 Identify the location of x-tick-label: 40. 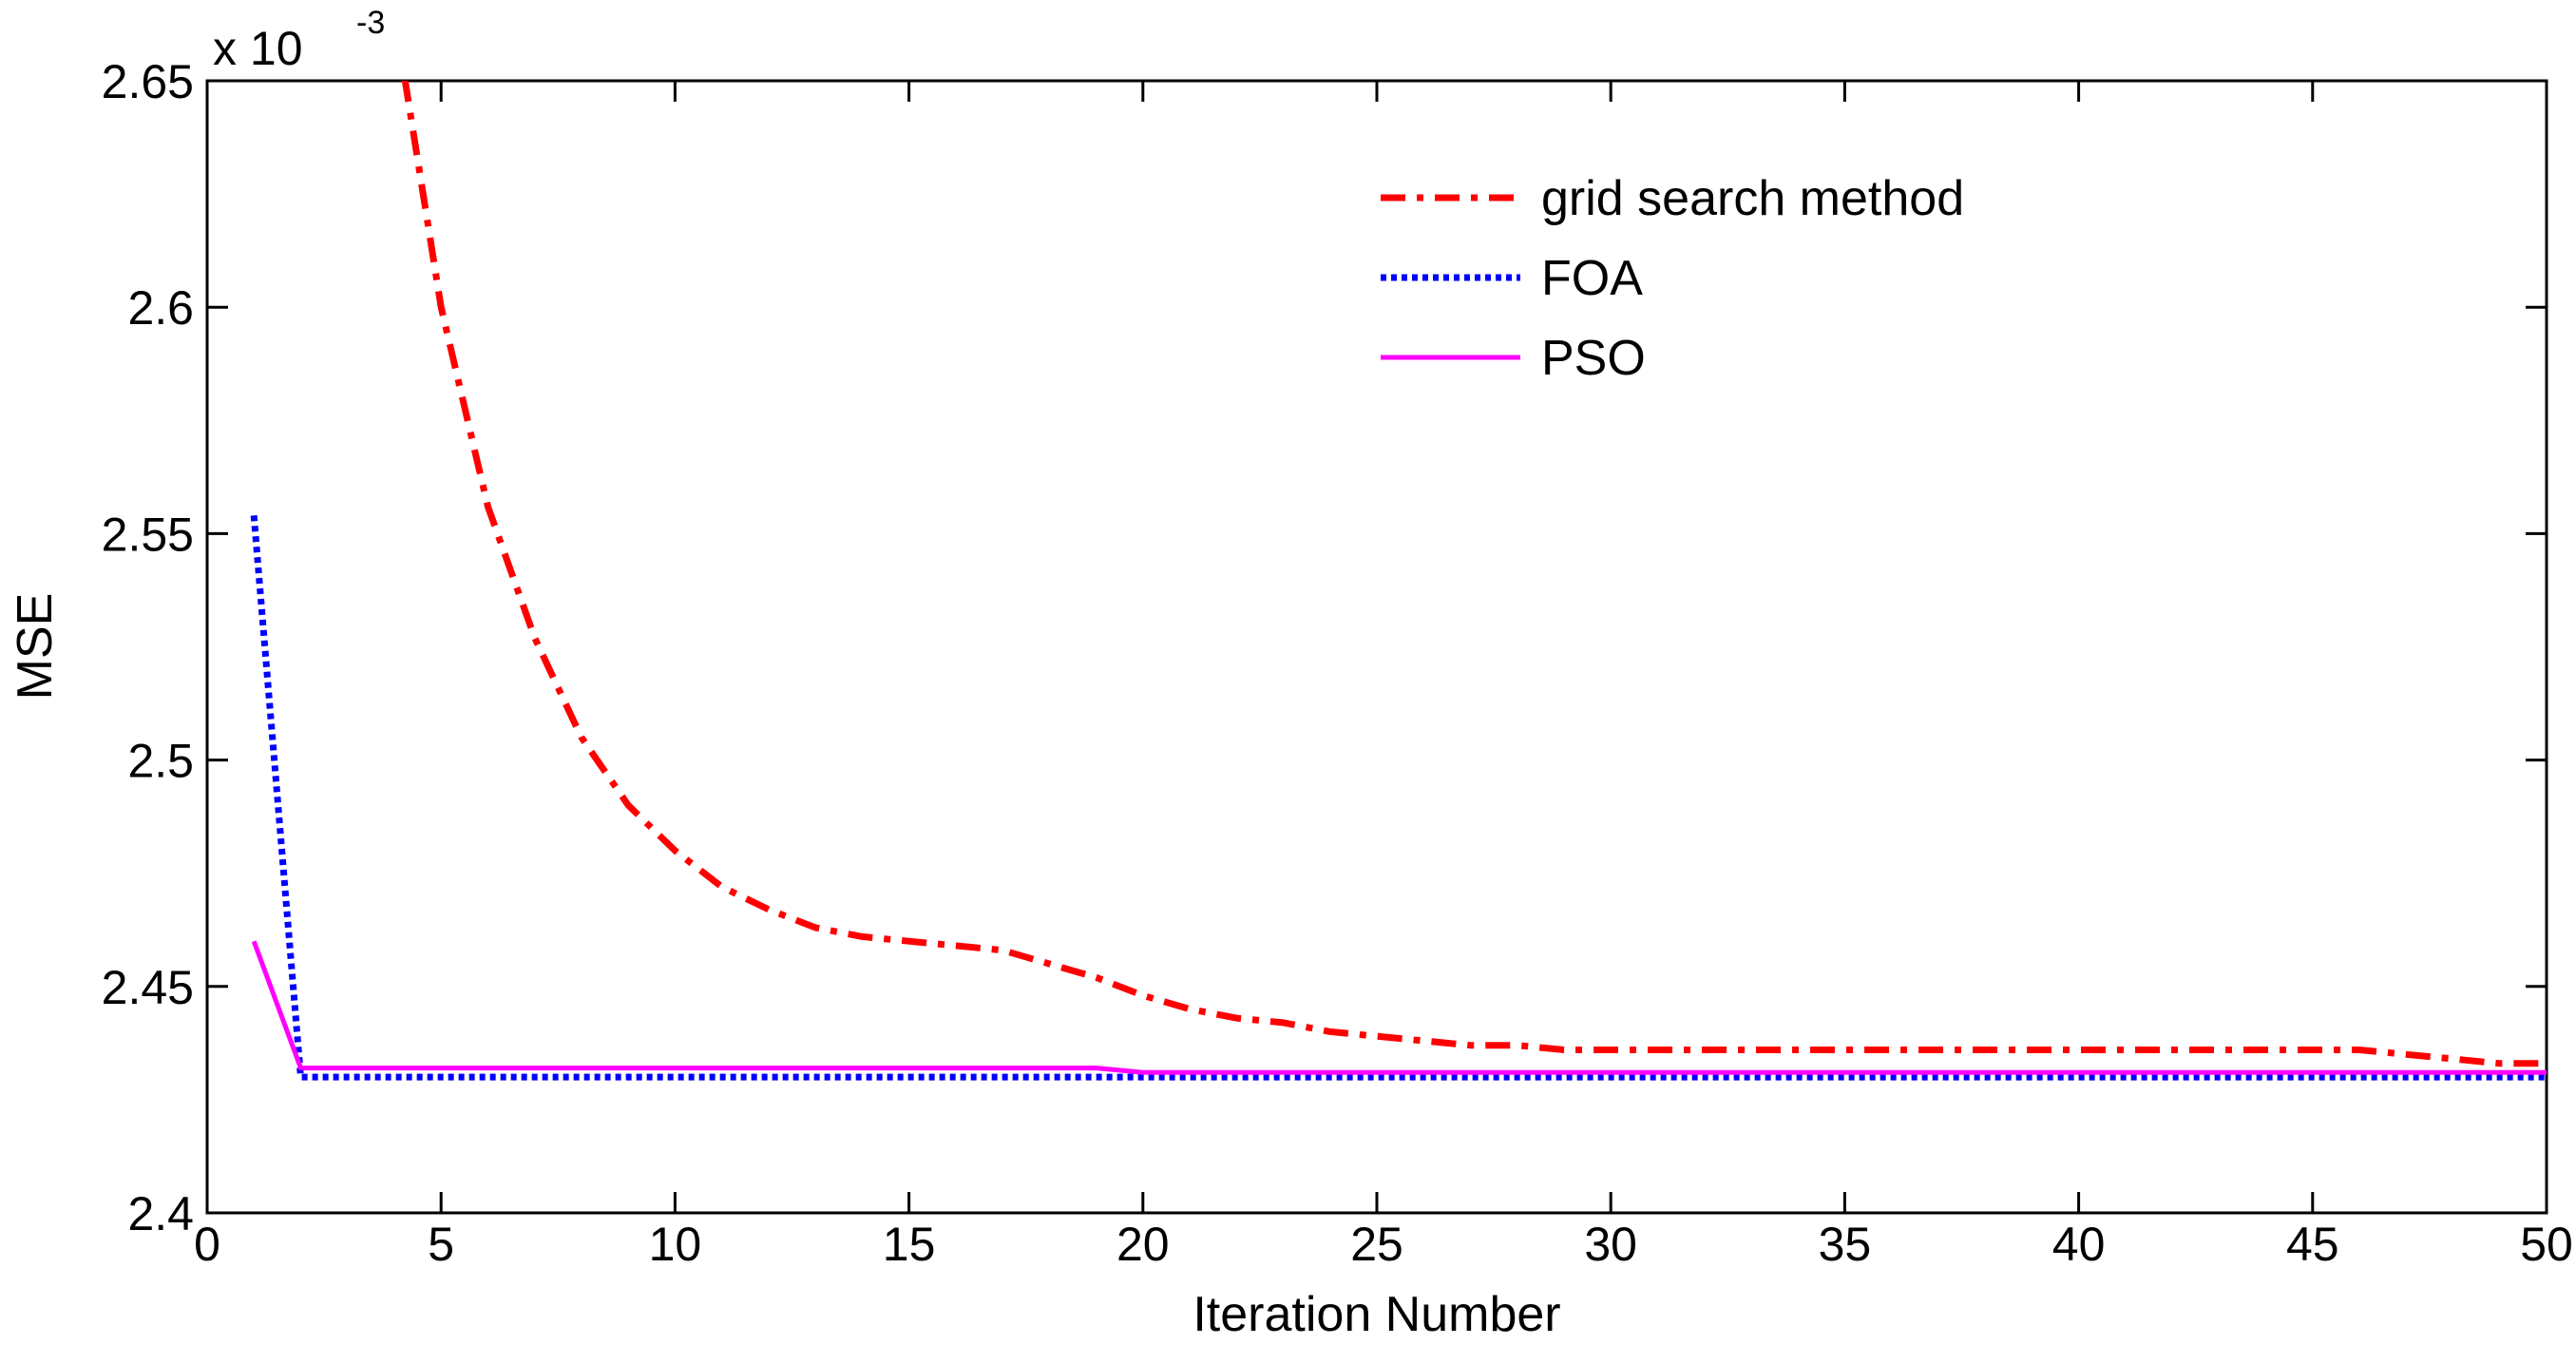
(2079, 1244).